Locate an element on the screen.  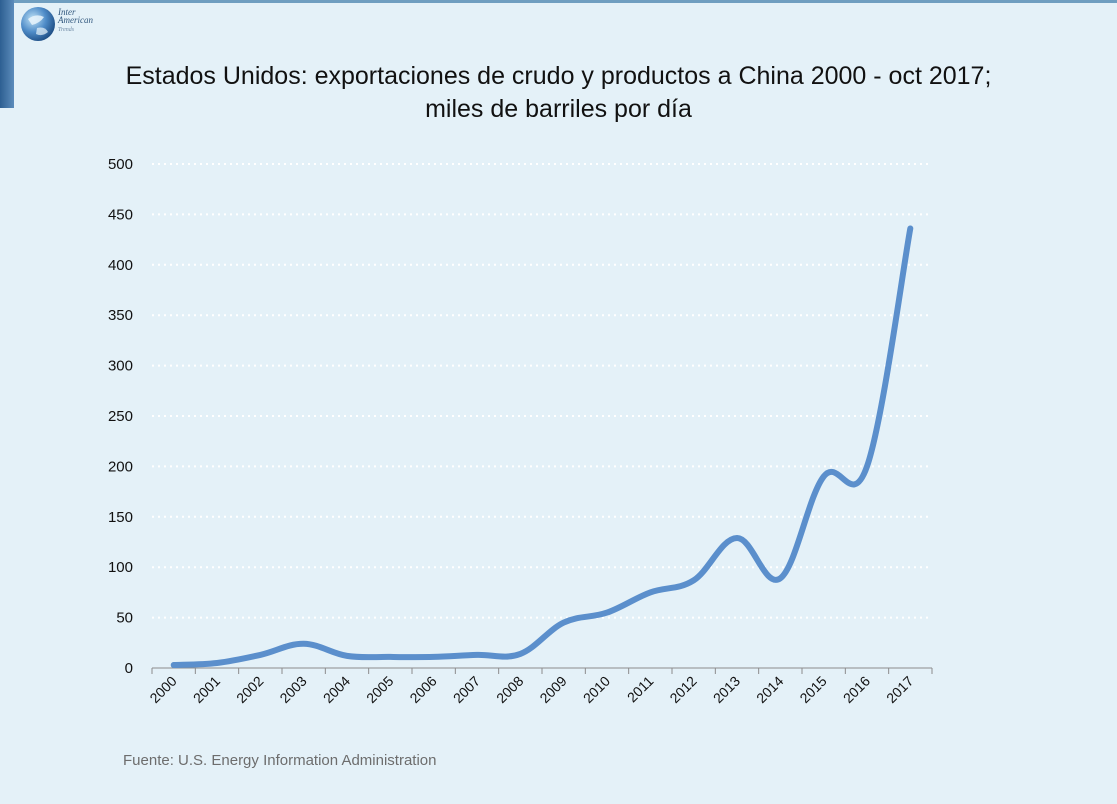
x-tick-label: 2013 is located at coordinates (726, 689).